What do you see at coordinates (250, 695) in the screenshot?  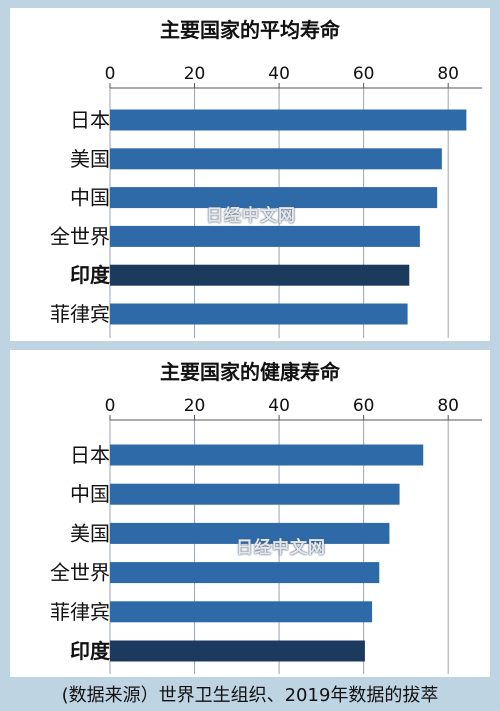 I see `data-source-note: (数据来源）世界卫生组织、2019年数据的拔萃` at bounding box center [250, 695].